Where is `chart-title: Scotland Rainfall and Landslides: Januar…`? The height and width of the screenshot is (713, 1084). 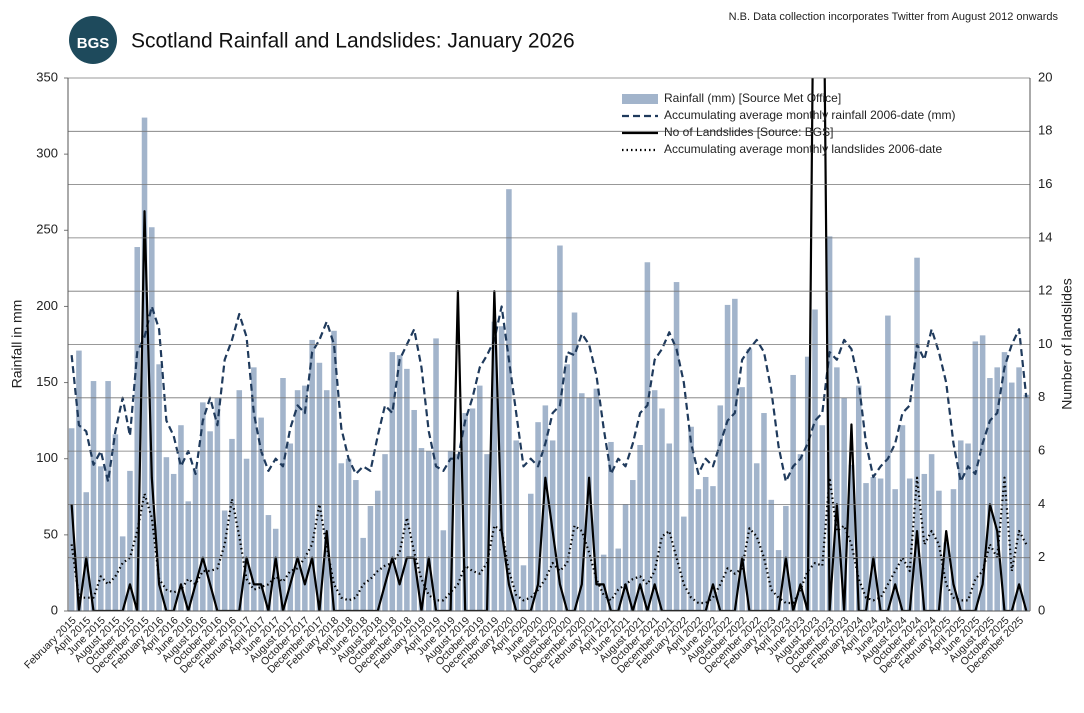 chart-title: Scotland Rainfall and Landslides: Januar… is located at coordinates (353, 41).